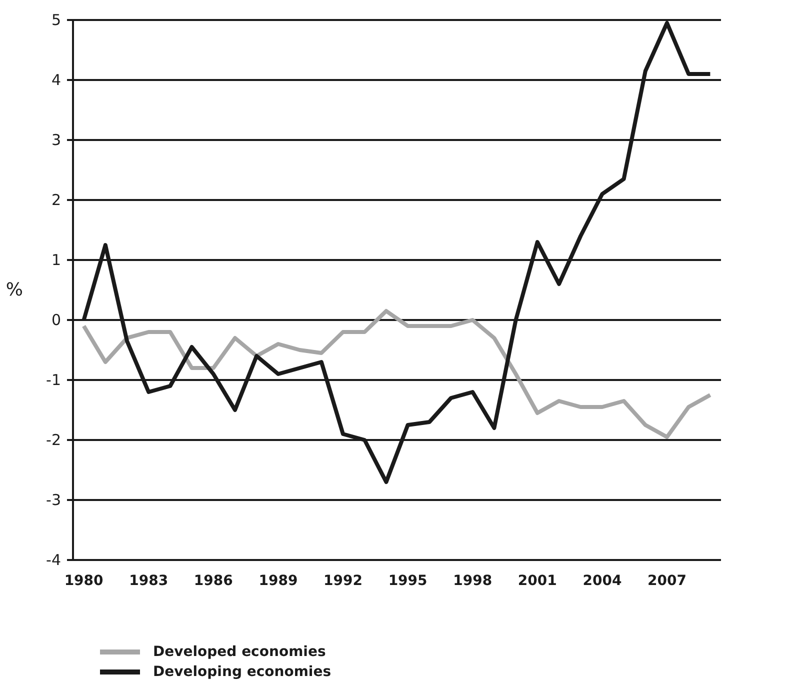 This screenshot has height=699, width=796. I want to click on line-series, so click(397, 374).